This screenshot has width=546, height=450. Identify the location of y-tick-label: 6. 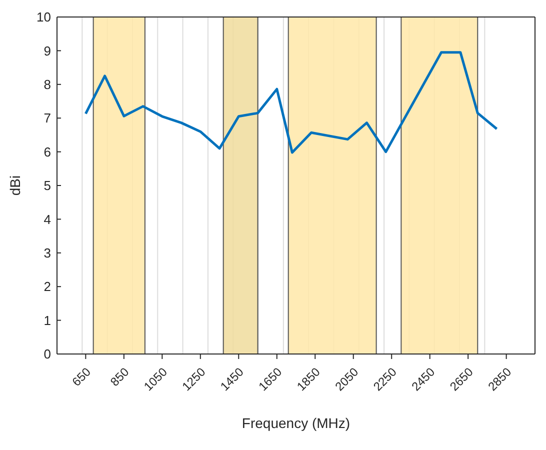
(47, 152).